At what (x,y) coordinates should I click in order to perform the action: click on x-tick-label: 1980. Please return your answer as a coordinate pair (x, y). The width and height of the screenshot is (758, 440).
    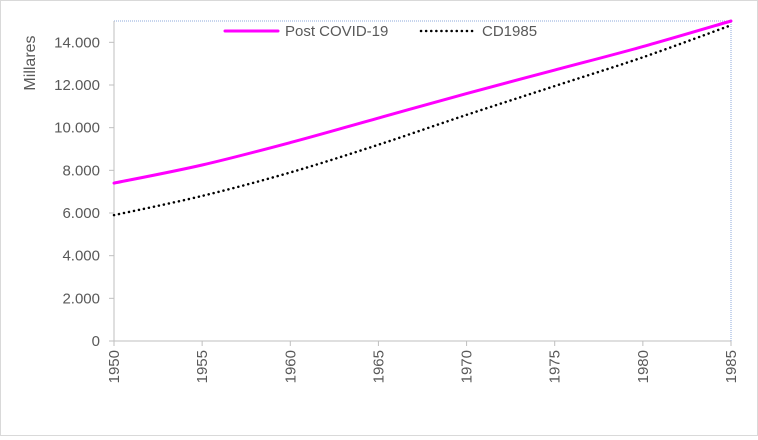
    Looking at the image, I should click on (643, 366).